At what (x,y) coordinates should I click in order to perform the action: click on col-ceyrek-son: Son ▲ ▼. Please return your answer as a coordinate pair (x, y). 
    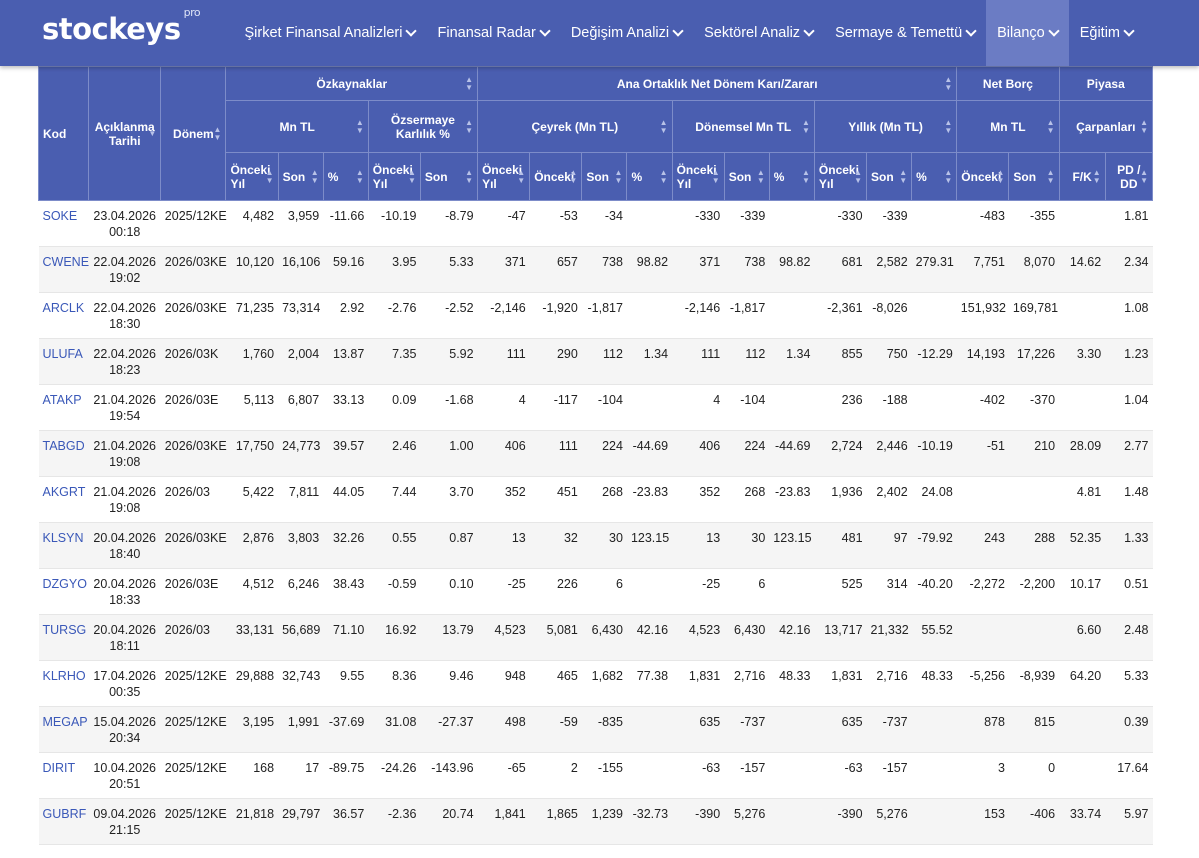
    Looking at the image, I should click on (604, 176).